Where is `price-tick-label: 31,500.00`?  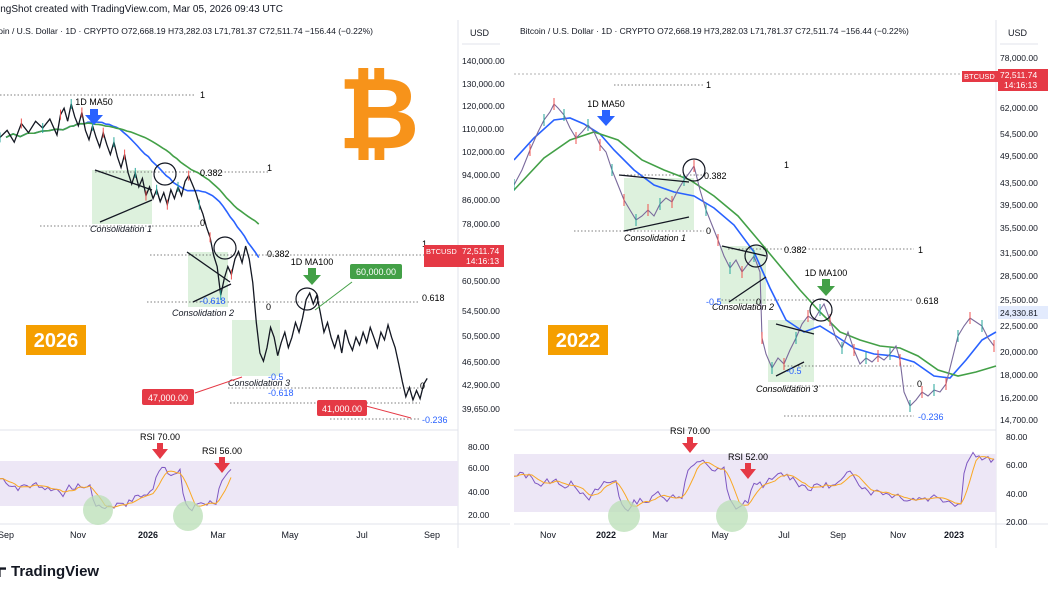
price-tick-label: 31,500.00 is located at coordinates (1019, 253).